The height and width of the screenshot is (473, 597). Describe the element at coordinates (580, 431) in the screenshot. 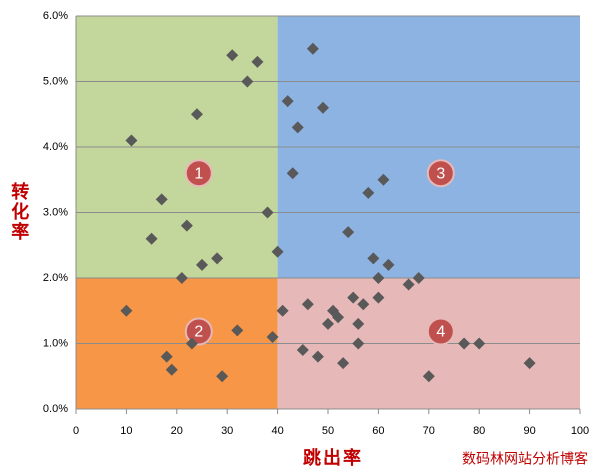

I see `x-tick-label: 100` at that location.